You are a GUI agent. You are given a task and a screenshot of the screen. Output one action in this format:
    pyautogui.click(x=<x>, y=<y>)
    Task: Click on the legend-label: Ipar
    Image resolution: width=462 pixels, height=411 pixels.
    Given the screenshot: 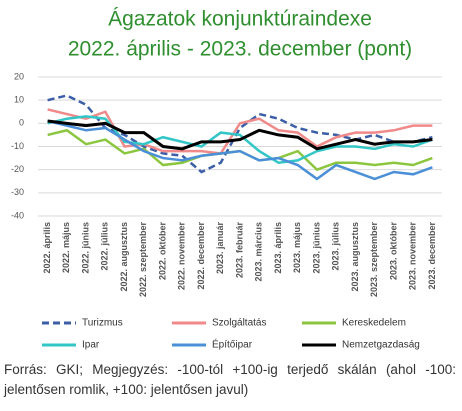 What is the action you would take?
    pyautogui.click(x=91, y=345)
    